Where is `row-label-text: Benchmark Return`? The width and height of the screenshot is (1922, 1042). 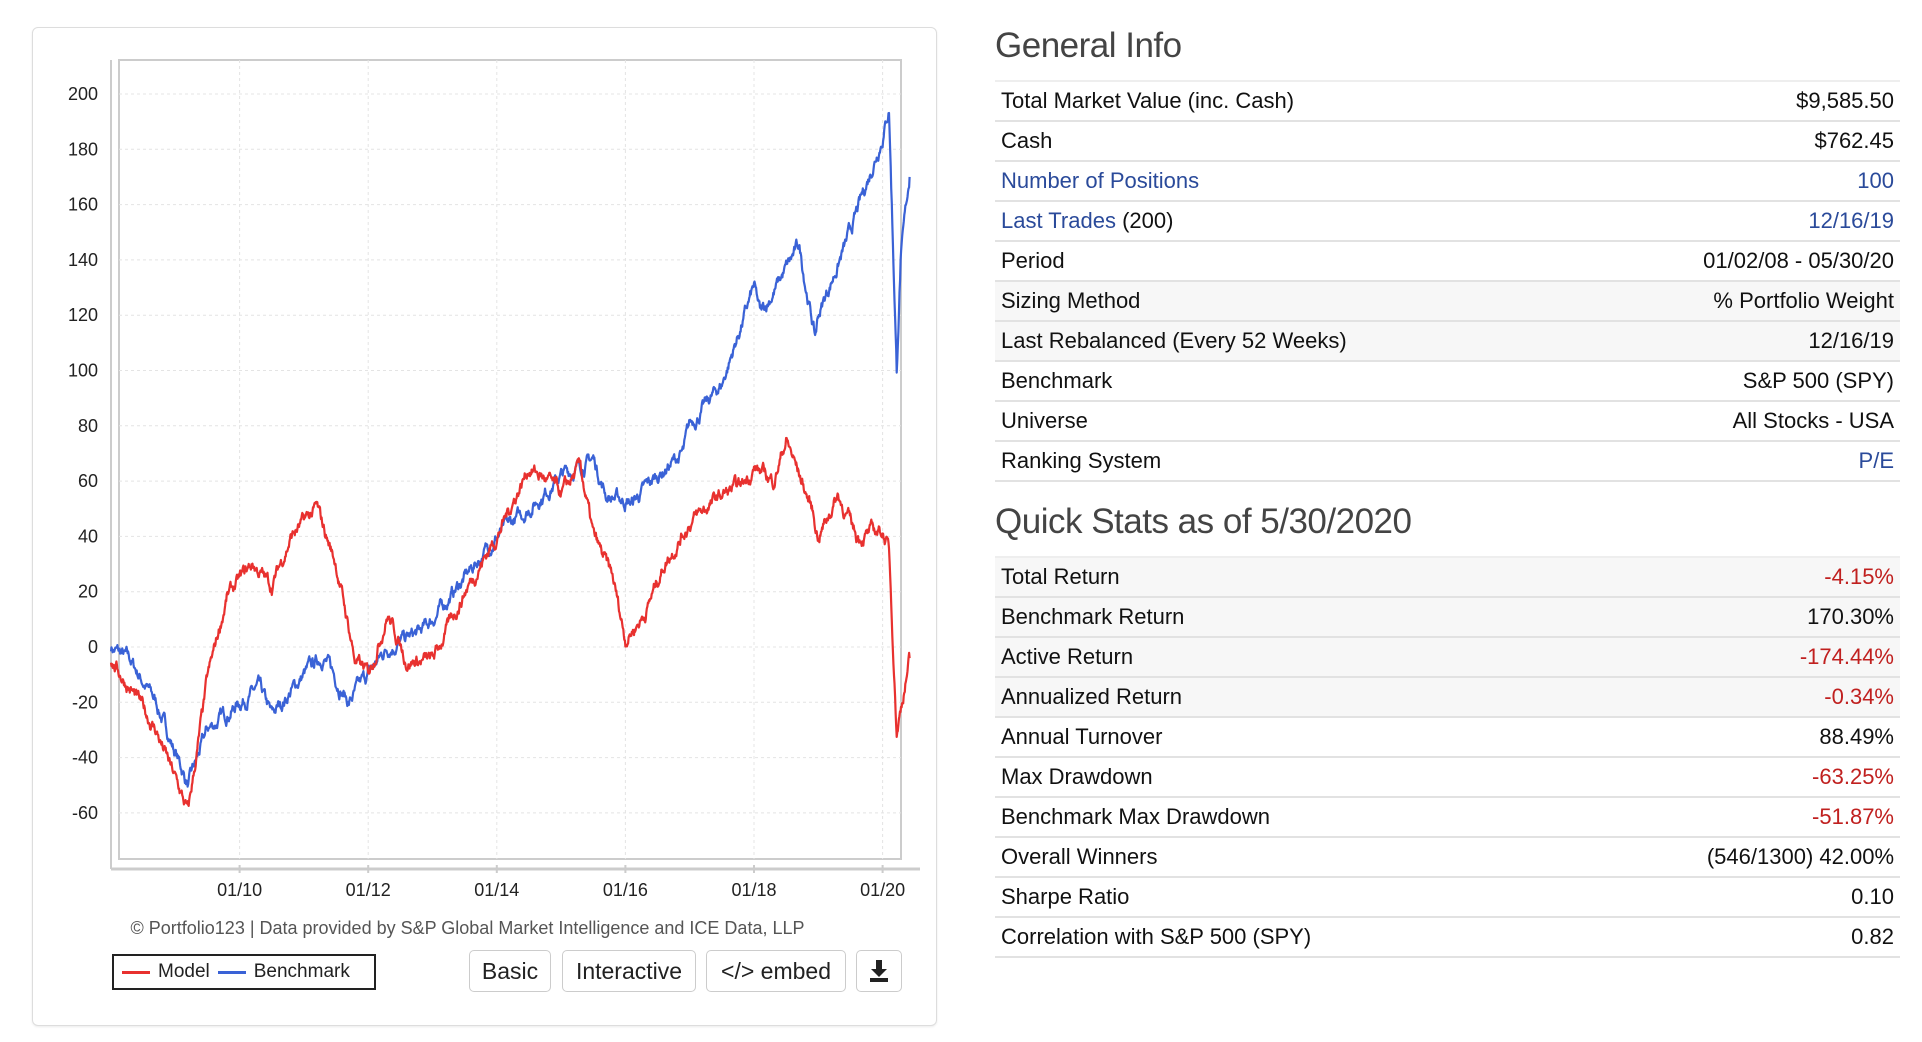 row-label-text: Benchmark Return is located at coordinates (1093, 616).